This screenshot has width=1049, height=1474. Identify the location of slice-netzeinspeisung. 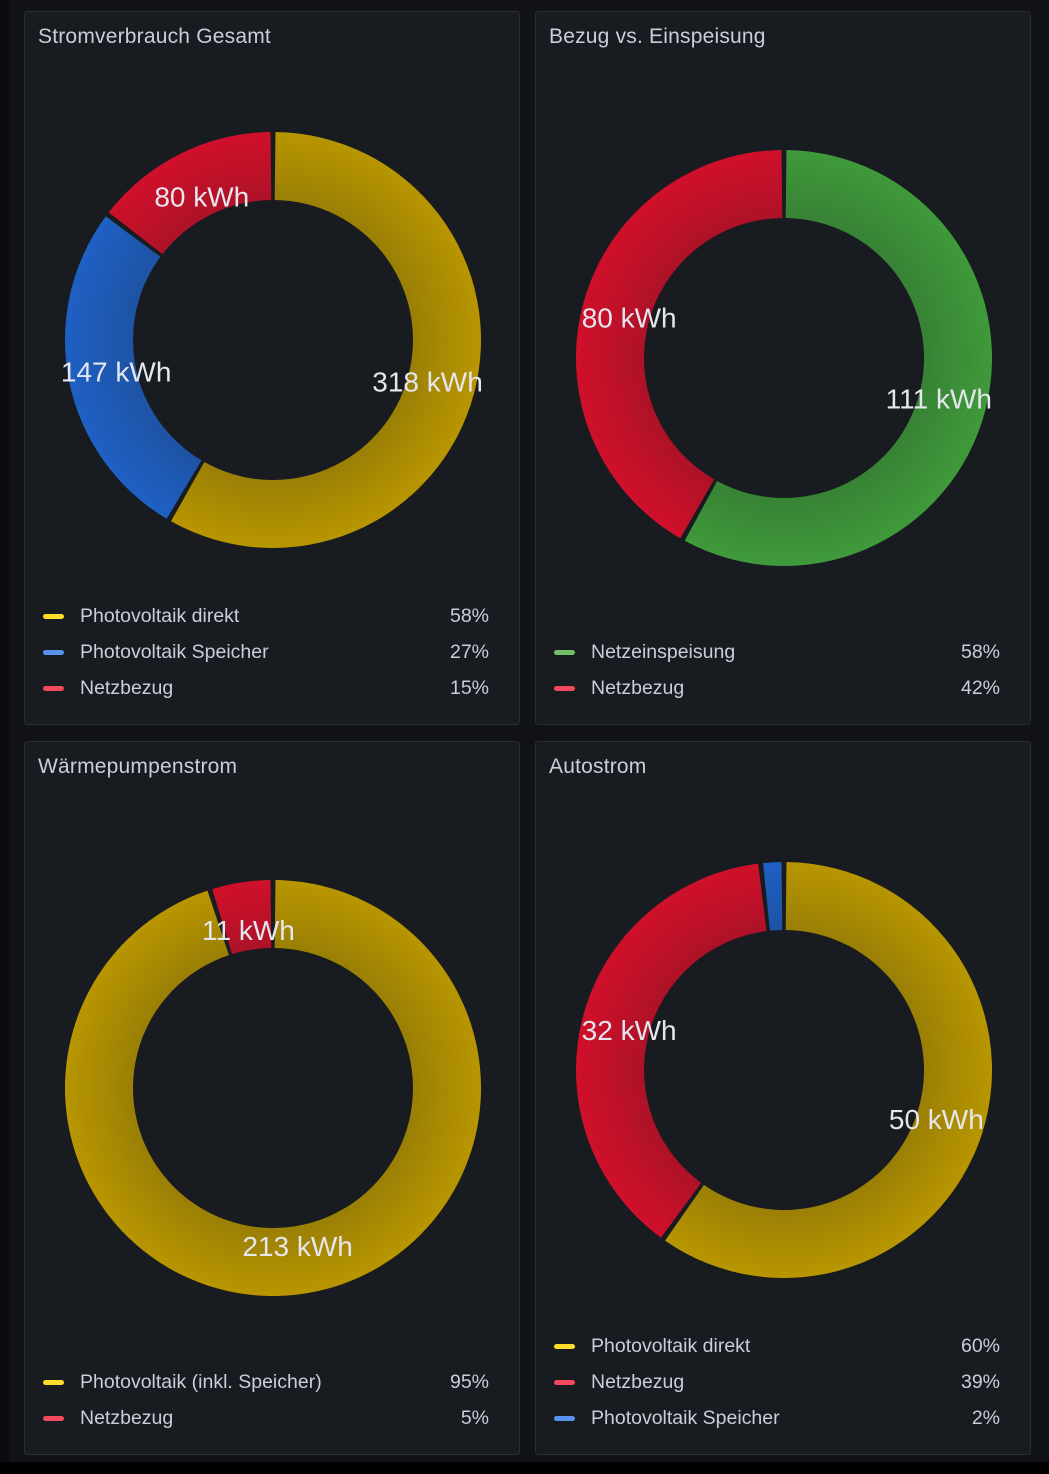
(838, 358).